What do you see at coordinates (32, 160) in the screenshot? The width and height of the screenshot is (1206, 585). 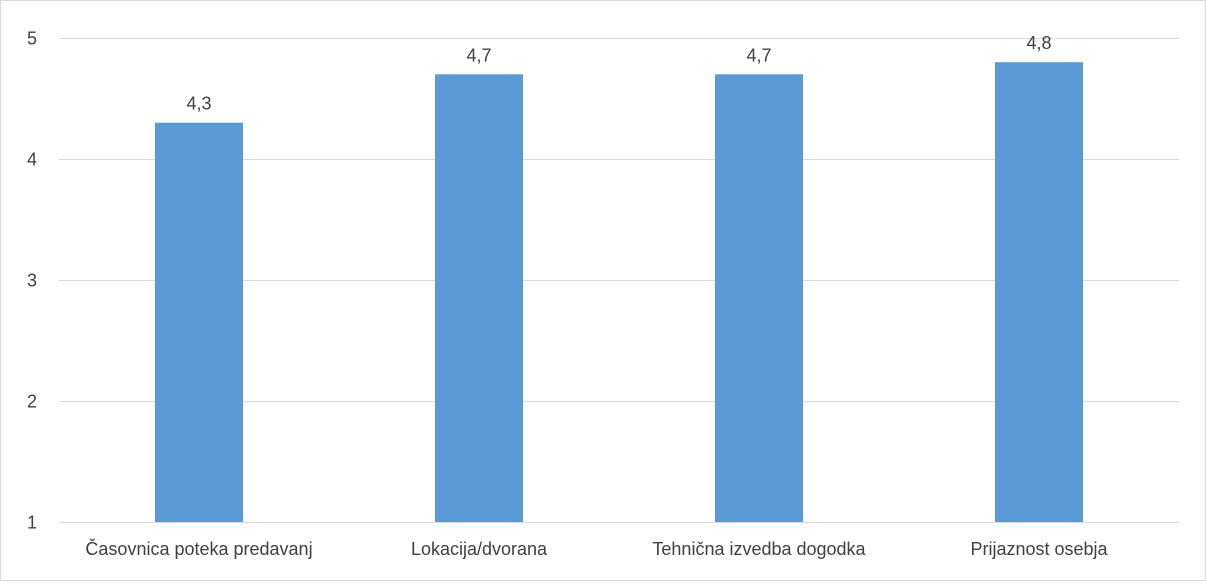 I see `y-tick-label: 4` at bounding box center [32, 160].